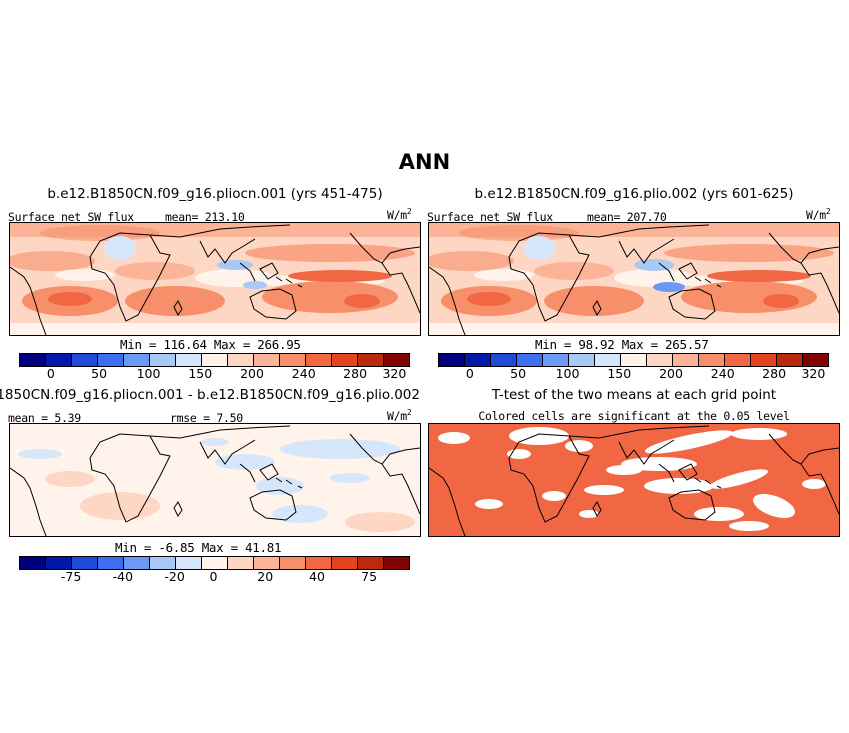 The height and width of the screenshot is (733, 849). I want to click on panel3-colorbar, so click(214, 563).